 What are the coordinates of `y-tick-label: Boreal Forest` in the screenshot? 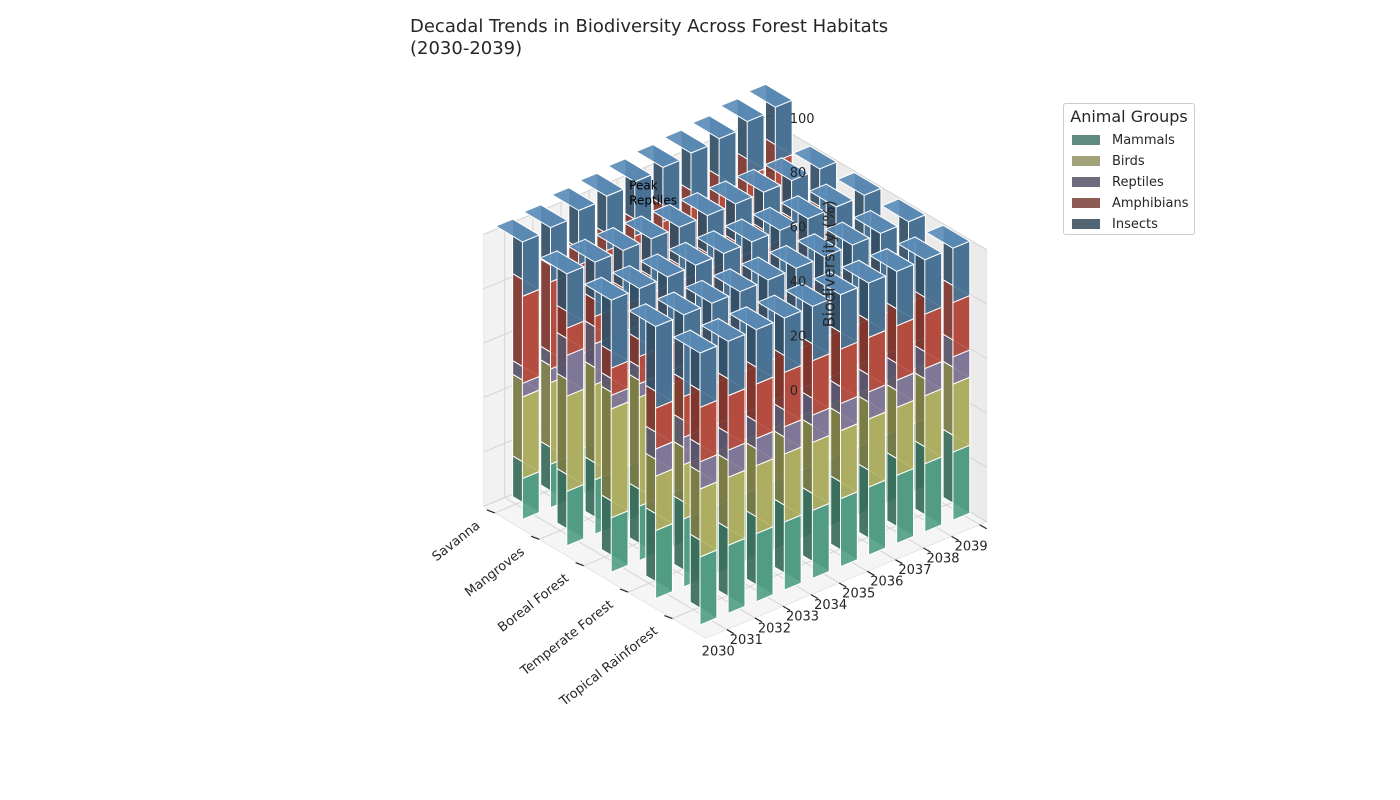 It's located at (533, 603).